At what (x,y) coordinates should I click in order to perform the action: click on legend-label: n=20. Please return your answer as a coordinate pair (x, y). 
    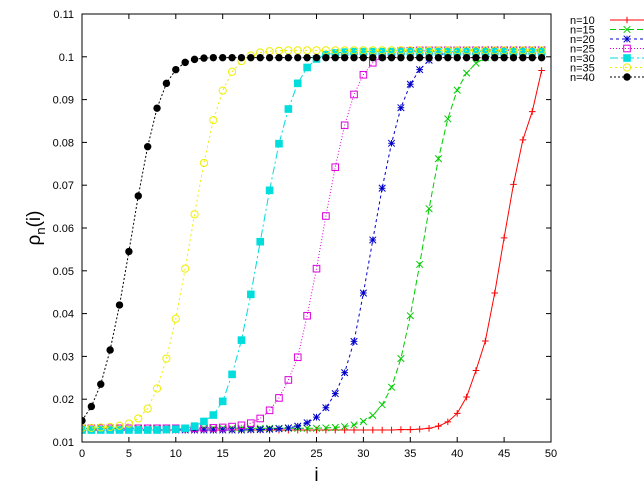
    Looking at the image, I should click on (582, 40).